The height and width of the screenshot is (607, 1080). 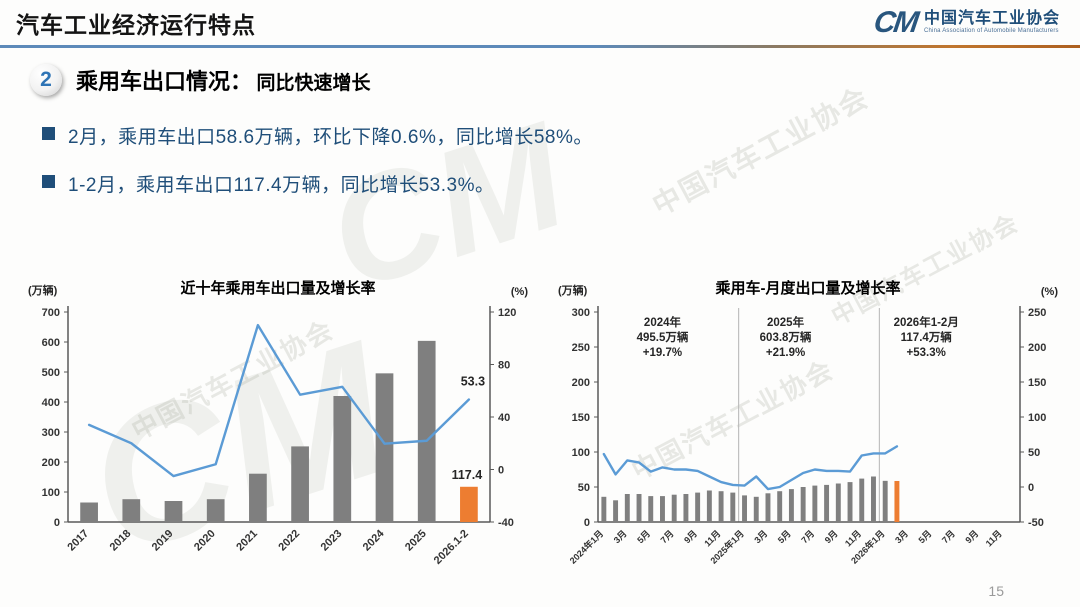 I want to click on bullet-item: 2月，乘用车出口58.6万辆，环比下降0.6%，同比增长58%。, so click(x=317, y=135).